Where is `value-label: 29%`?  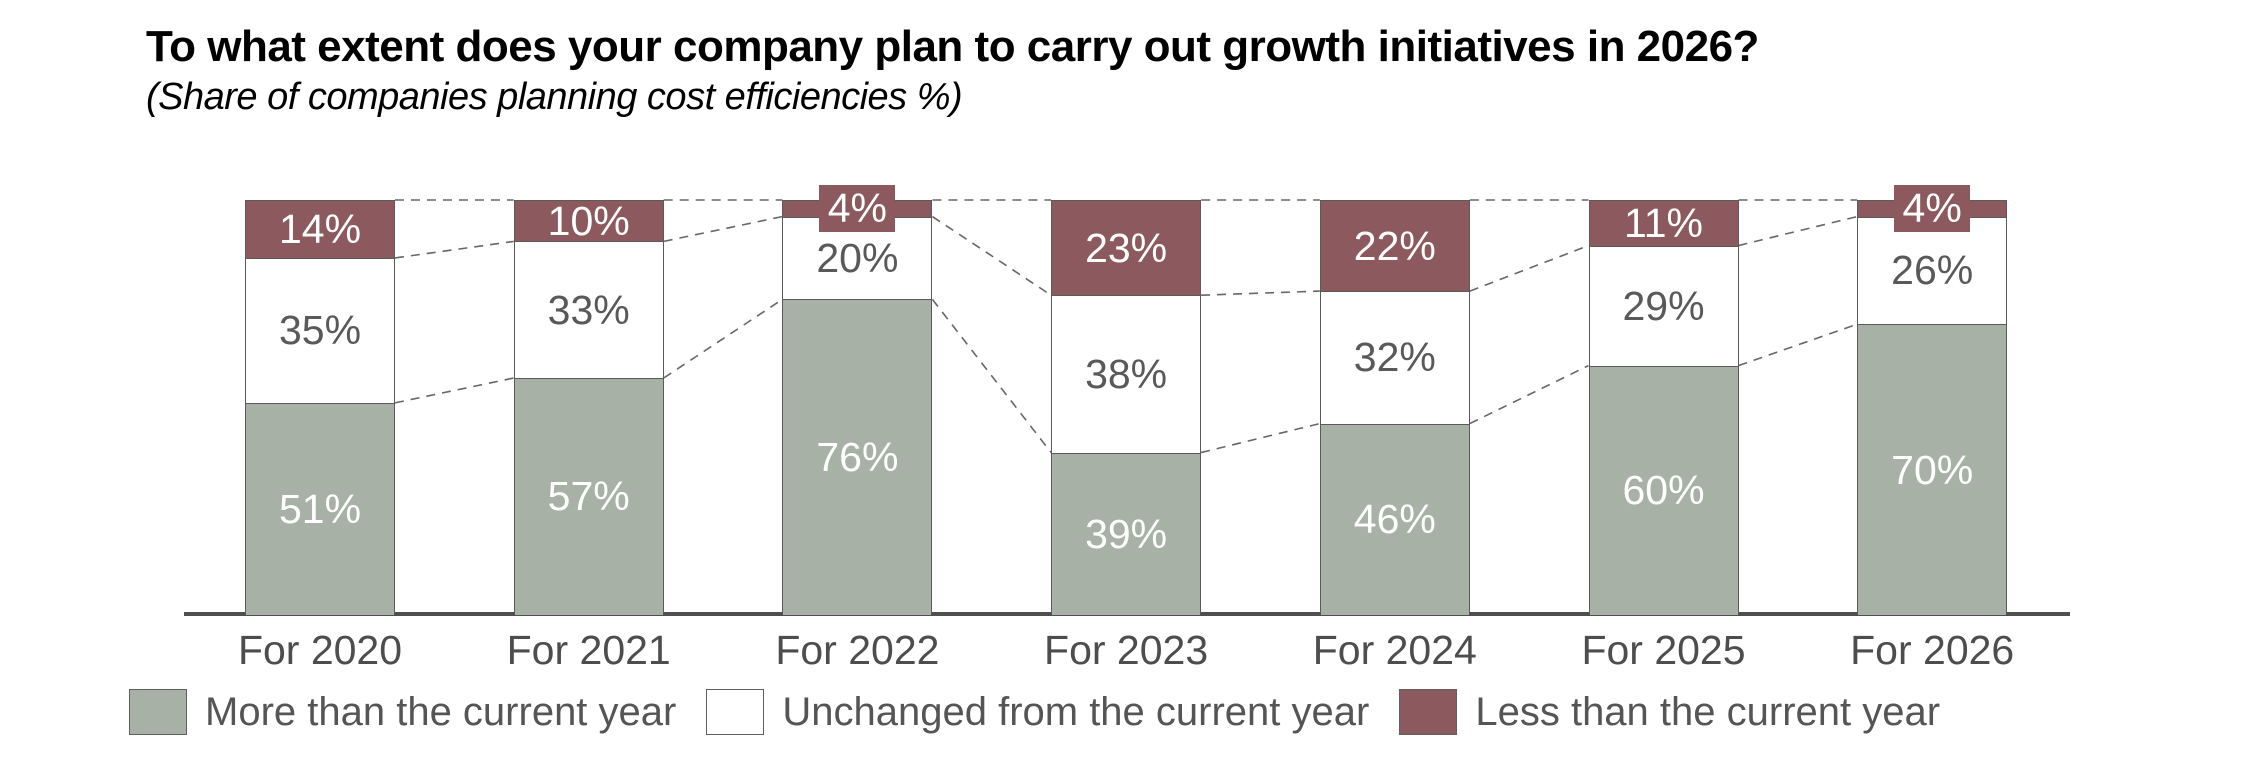 value-label: 29% is located at coordinates (1663, 305).